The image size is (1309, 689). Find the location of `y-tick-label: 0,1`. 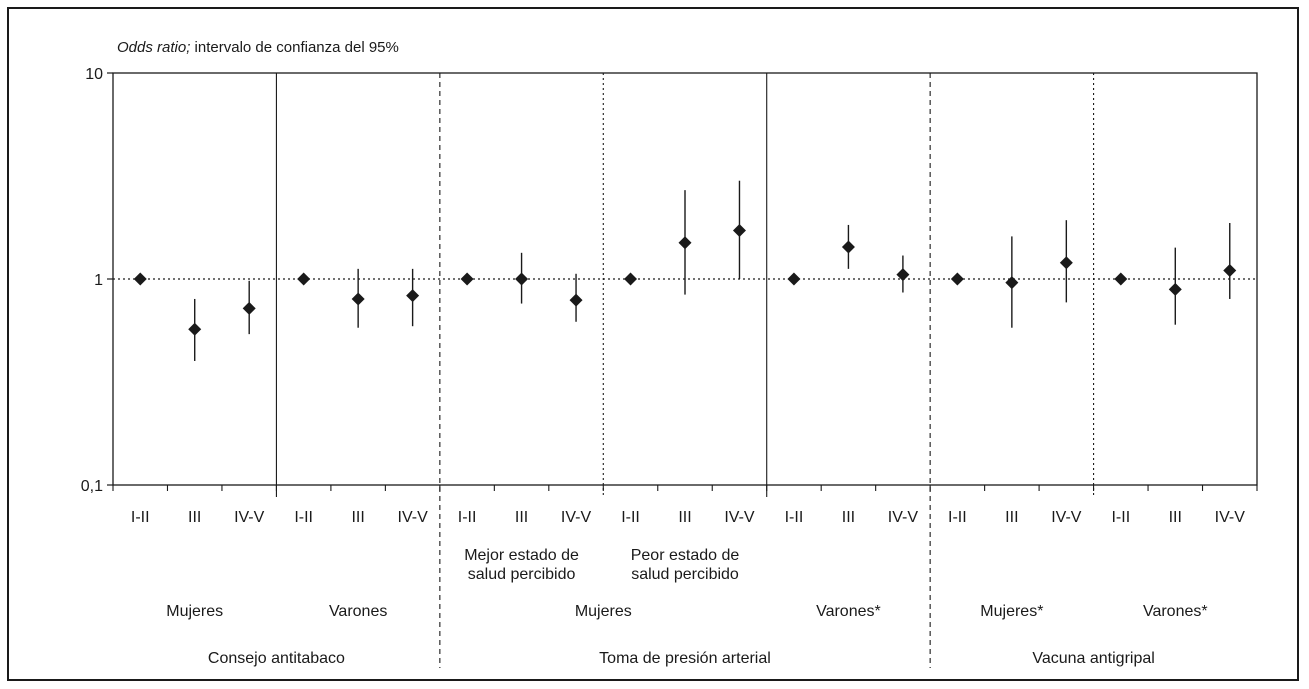

y-tick-label: 0,1 is located at coordinates (92, 486).